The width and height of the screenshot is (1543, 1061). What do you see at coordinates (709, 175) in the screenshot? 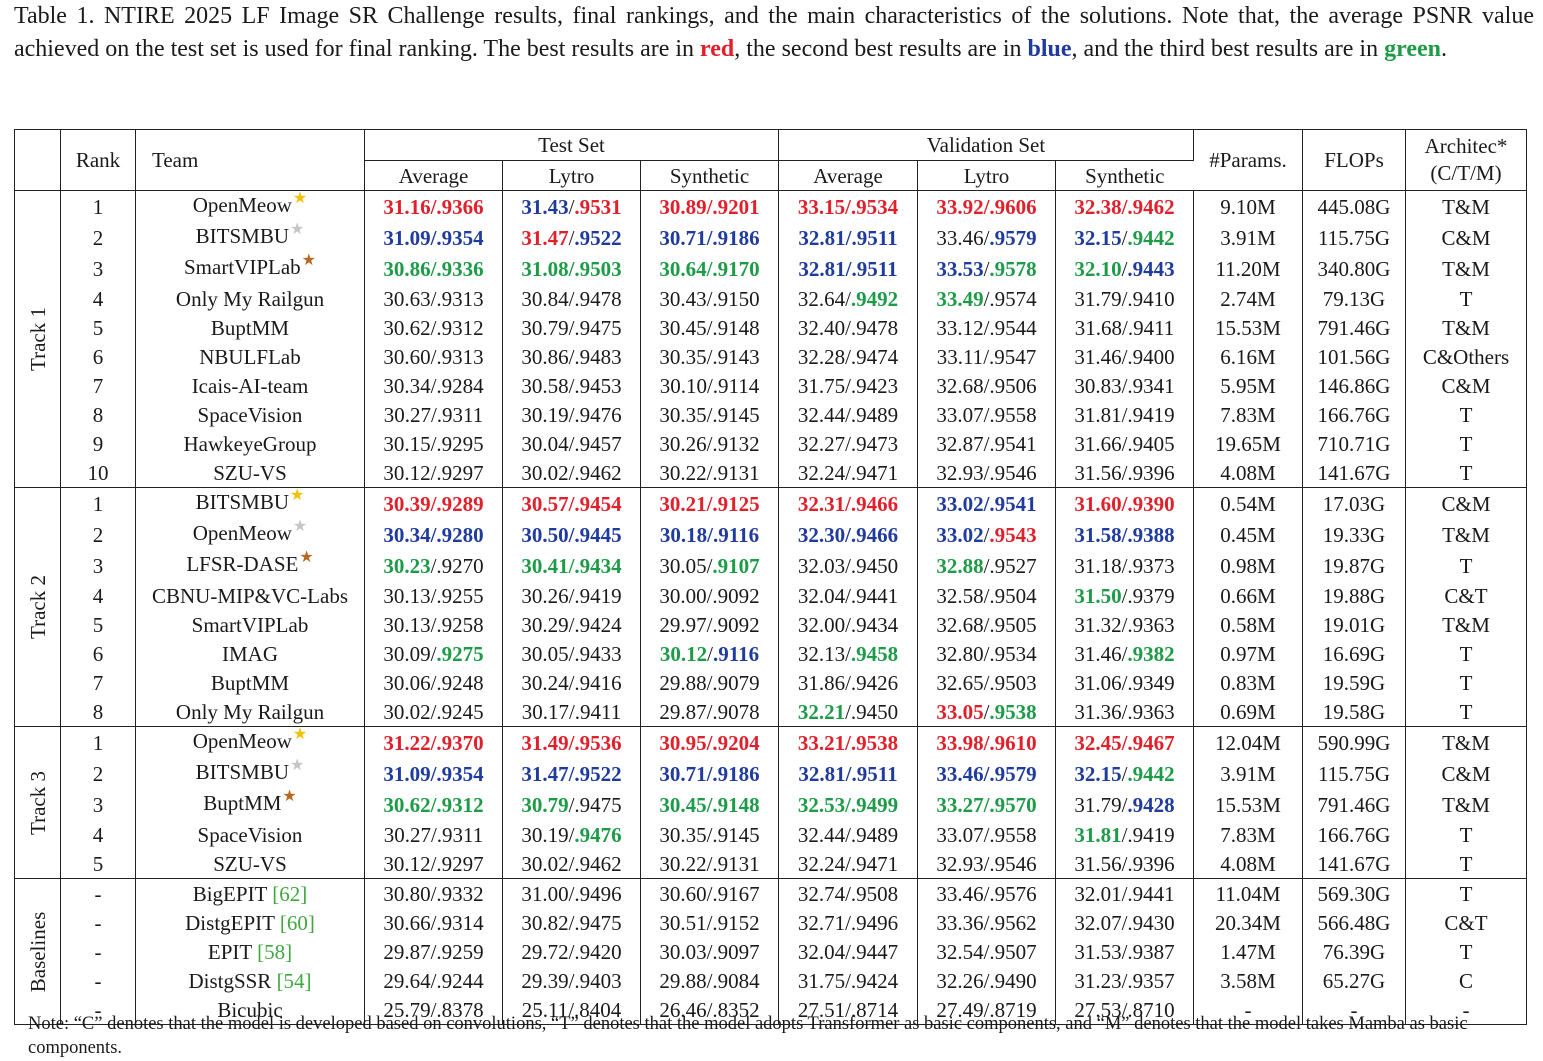
I see `test-synthetic-header: Synthetic` at bounding box center [709, 175].